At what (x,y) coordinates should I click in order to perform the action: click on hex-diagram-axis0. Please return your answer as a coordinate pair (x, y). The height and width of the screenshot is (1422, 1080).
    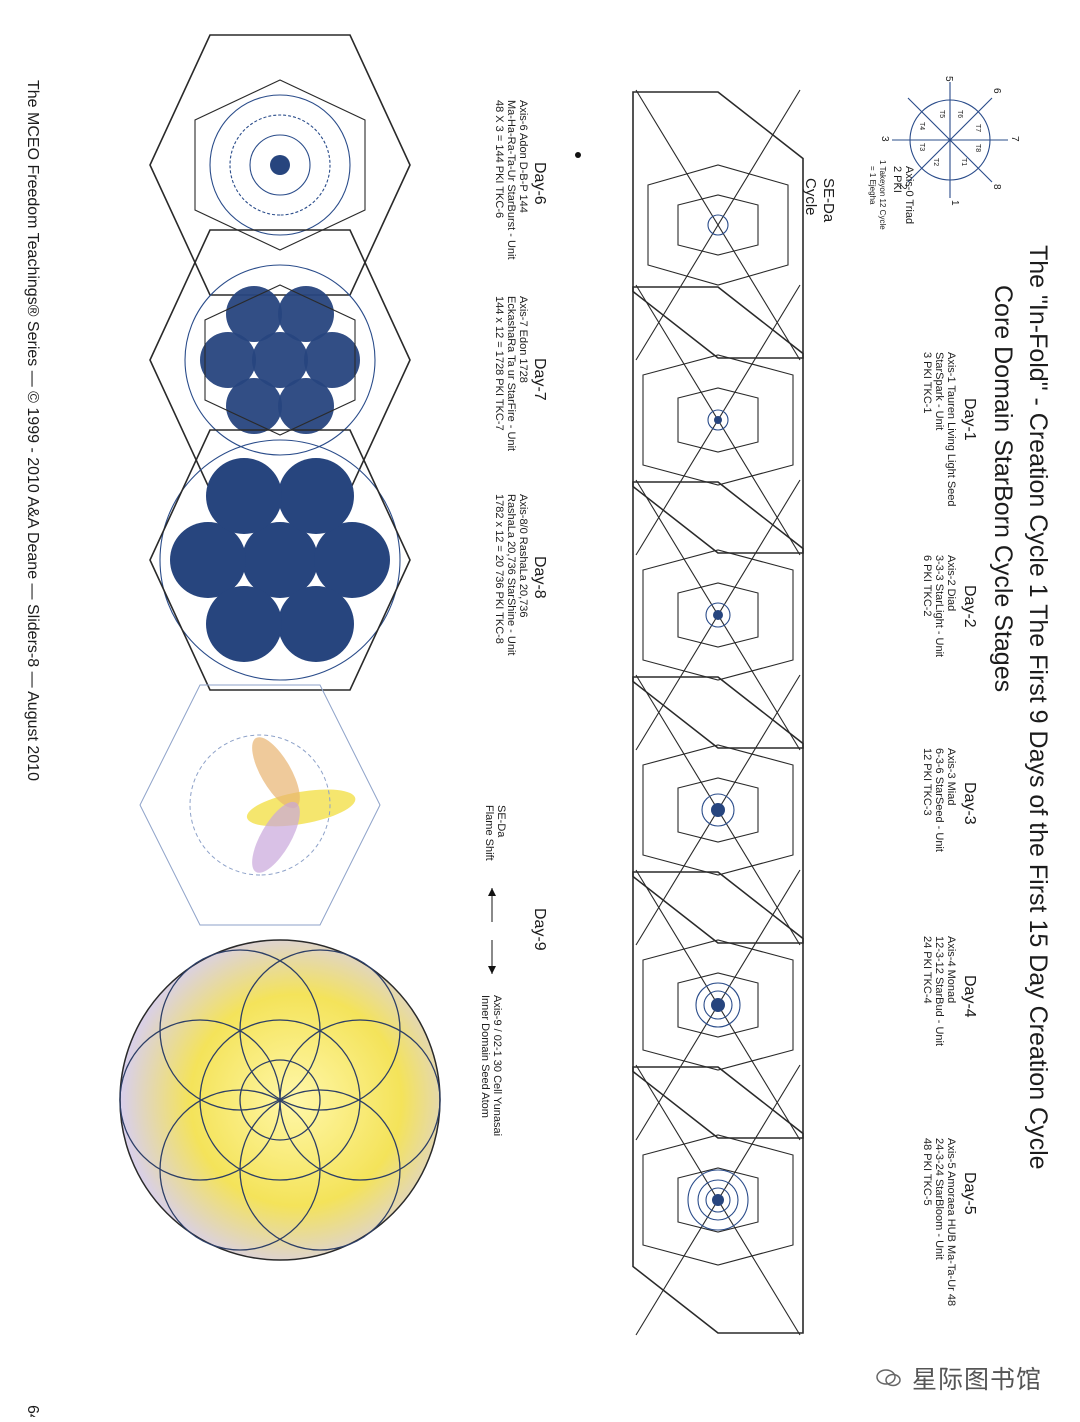
    Looking at the image, I should click on (689, 225).